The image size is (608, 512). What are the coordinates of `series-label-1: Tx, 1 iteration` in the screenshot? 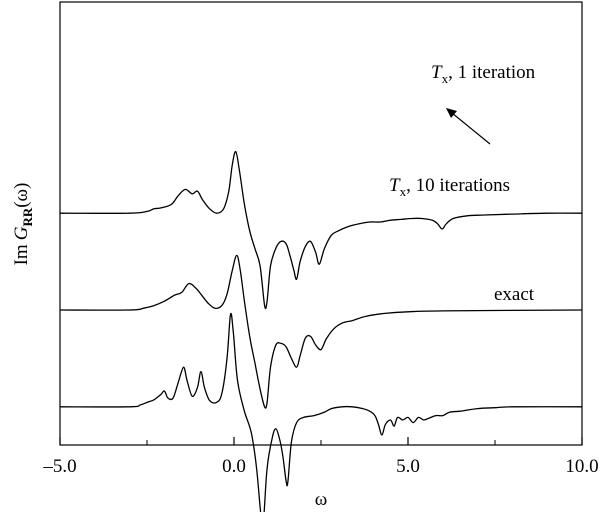 It's located at (483, 74).